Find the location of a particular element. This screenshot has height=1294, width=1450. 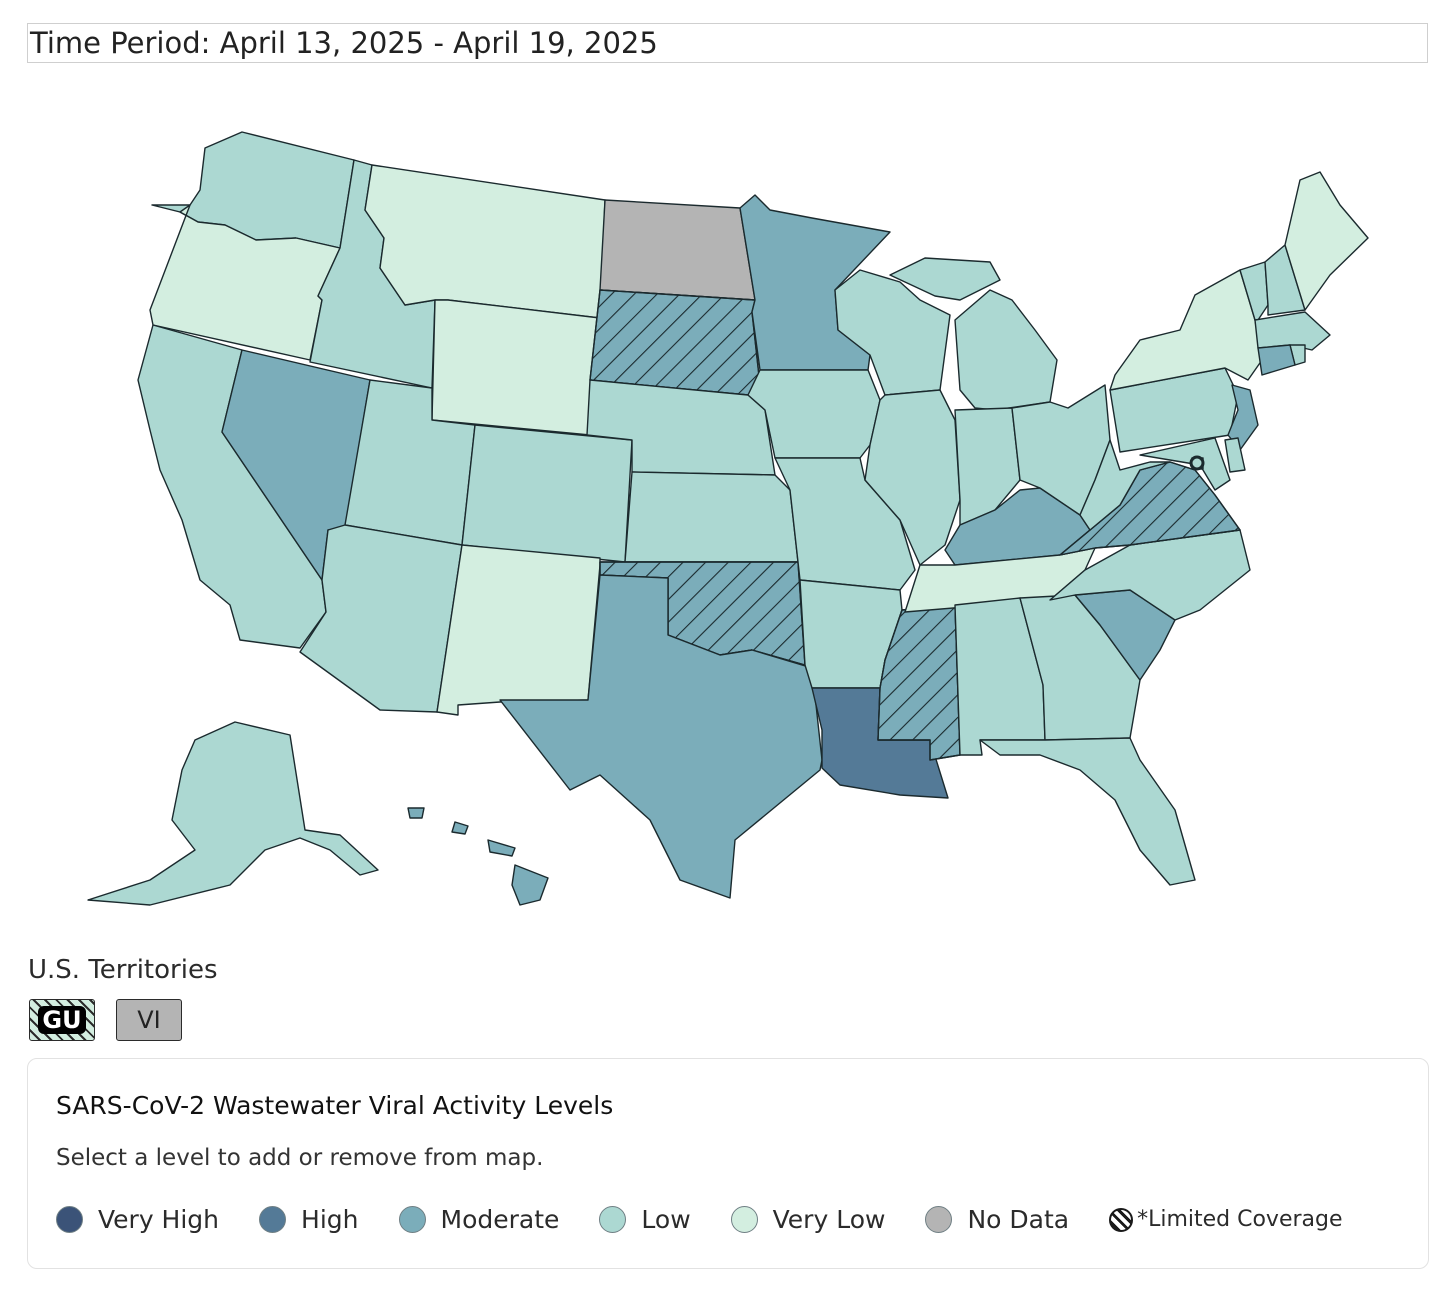

legend-label-low: Low is located at coordinates (666, 1219).